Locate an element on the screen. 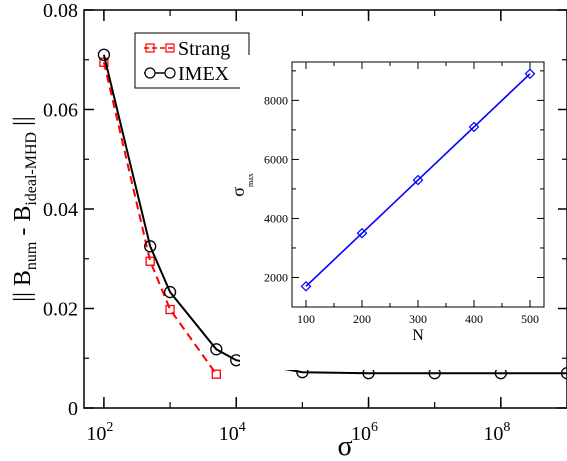 This screenshot has height=461, width=567. main-x-tick-label: 10⁶ is located at coordinates (364, 432).